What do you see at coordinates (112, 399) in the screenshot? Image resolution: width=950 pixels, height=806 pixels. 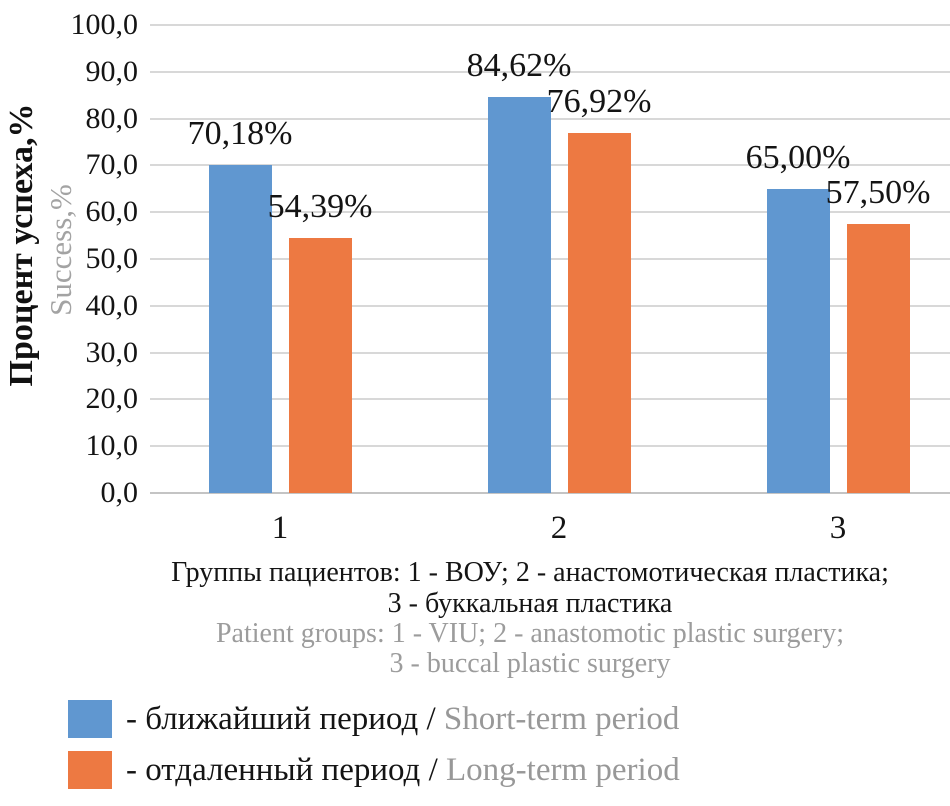 I see `y-tick-label: 20,0` at bounding box center [112, 399].